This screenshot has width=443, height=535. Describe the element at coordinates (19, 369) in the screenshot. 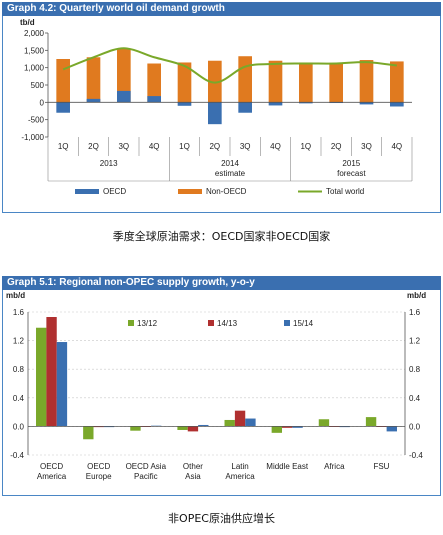

I see `y-tick-label: 0.8` at that location.